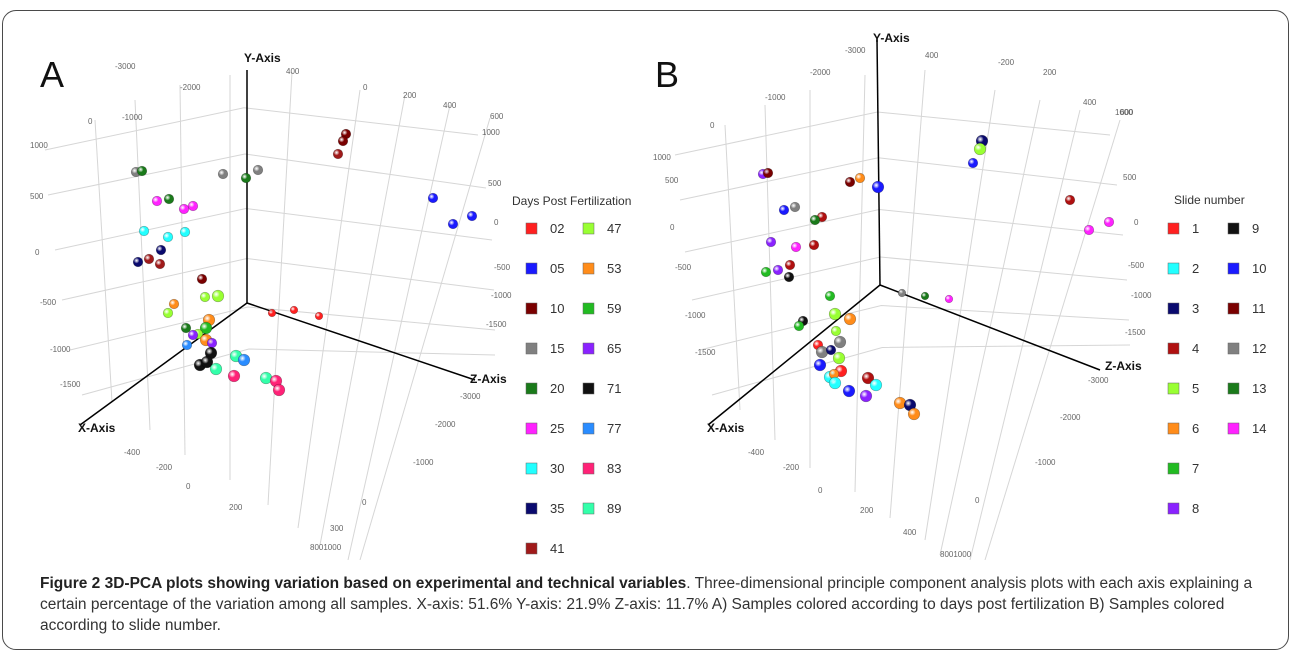 The image size is (1293, 657). I want to click on legend-label: 15, so click(557, 348).